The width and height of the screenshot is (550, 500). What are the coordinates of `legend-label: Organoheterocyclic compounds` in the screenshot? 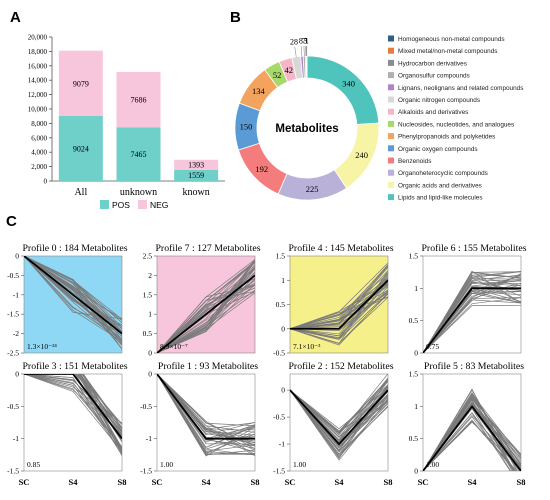 It's located at (443, 173).